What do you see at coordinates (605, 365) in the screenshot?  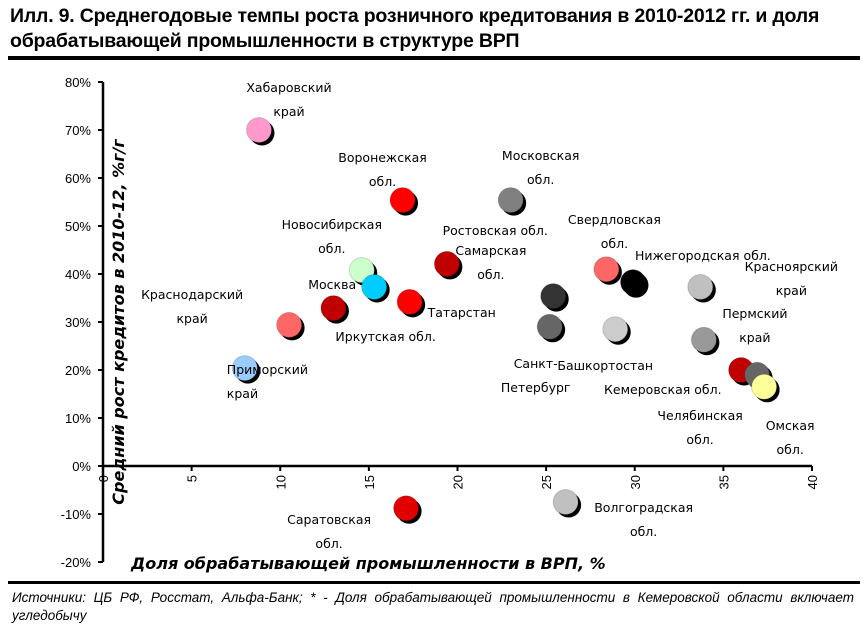 I see `point-label: Башкортостан` at bounding box center [605, 365].